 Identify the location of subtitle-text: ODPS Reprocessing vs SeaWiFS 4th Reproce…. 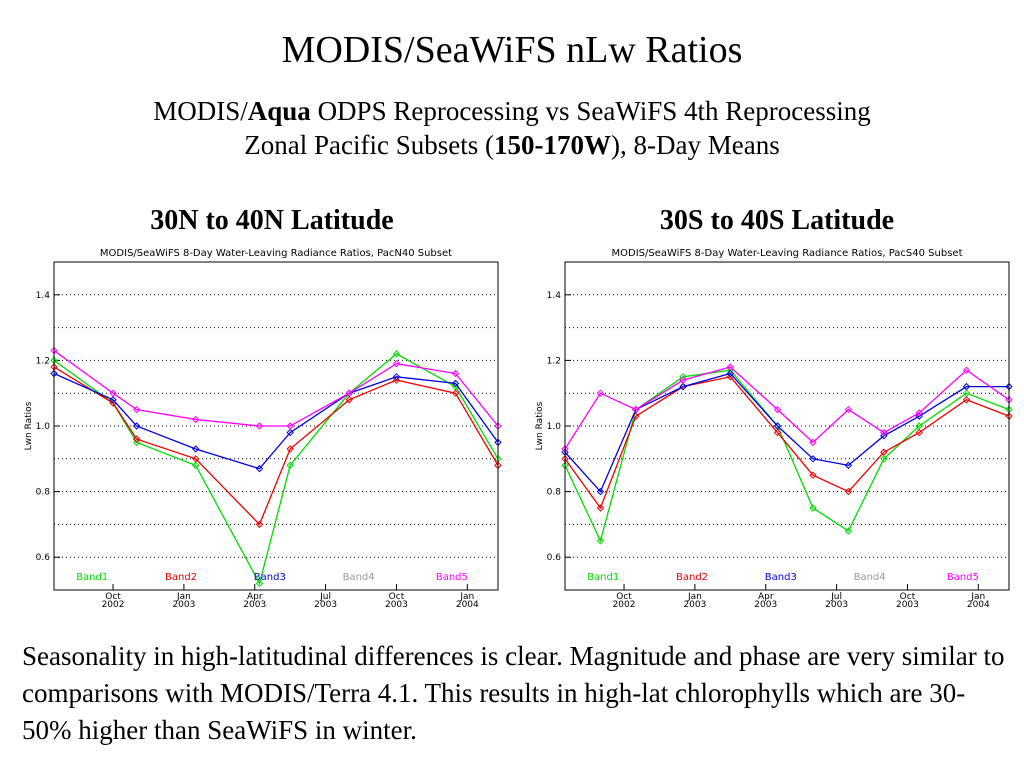
(590, 111).